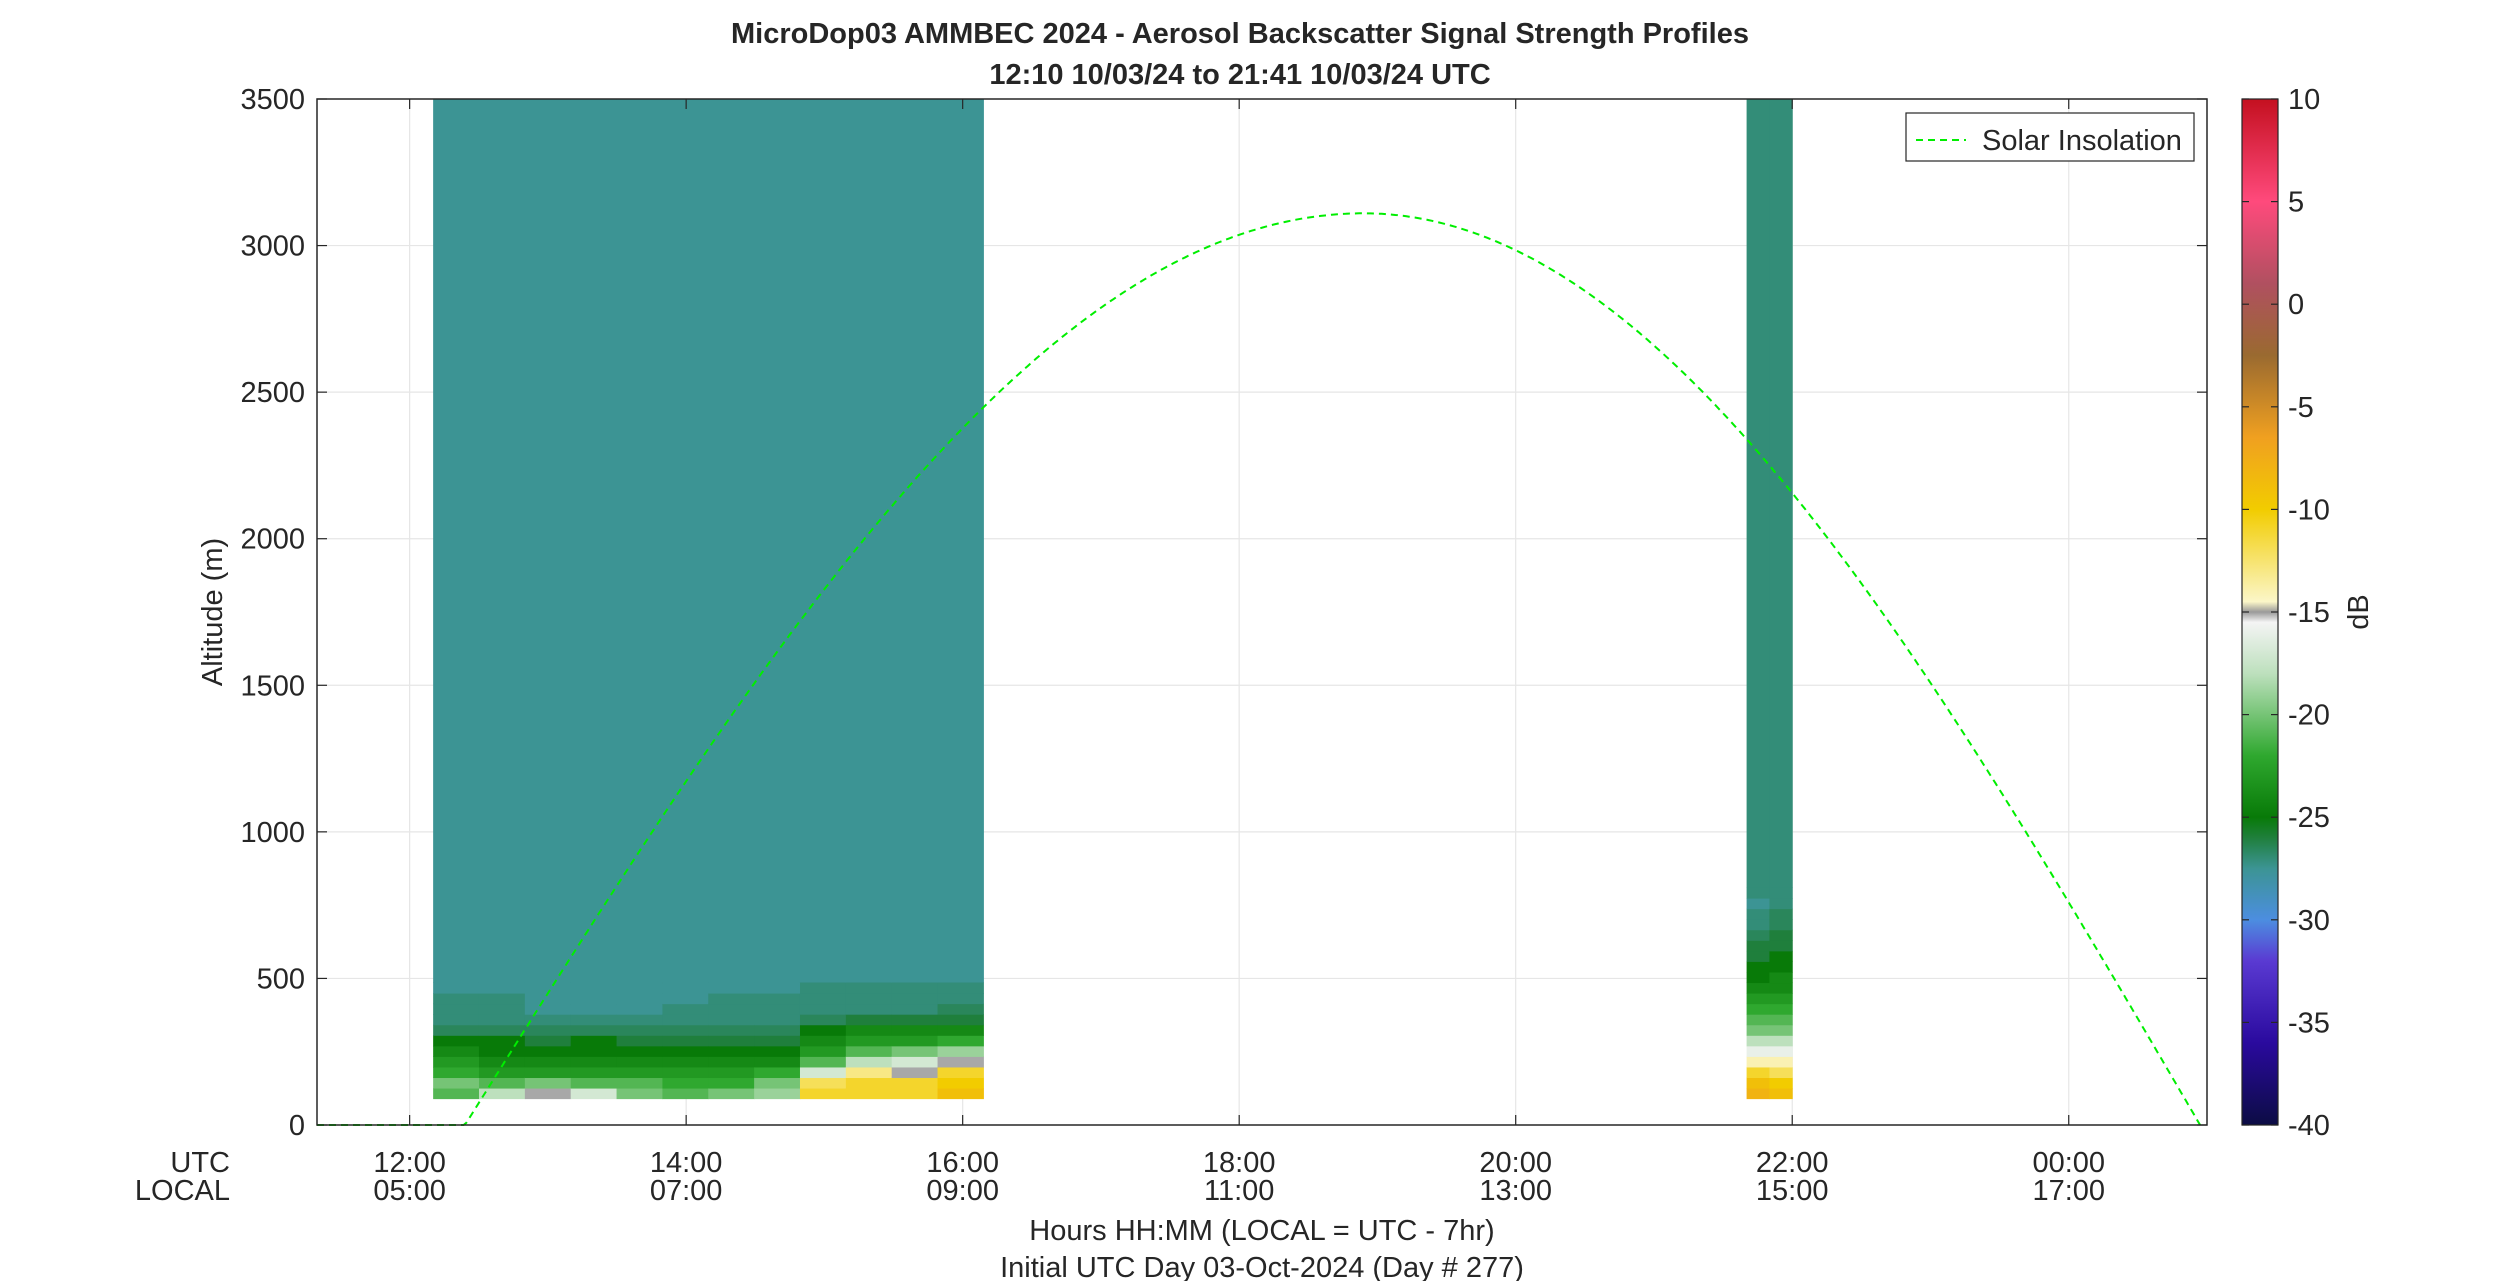 The height and width of the screenshot is (1286, 2517). I want to click on x-tick-label-utc: 16:00, so click(962, 1163).